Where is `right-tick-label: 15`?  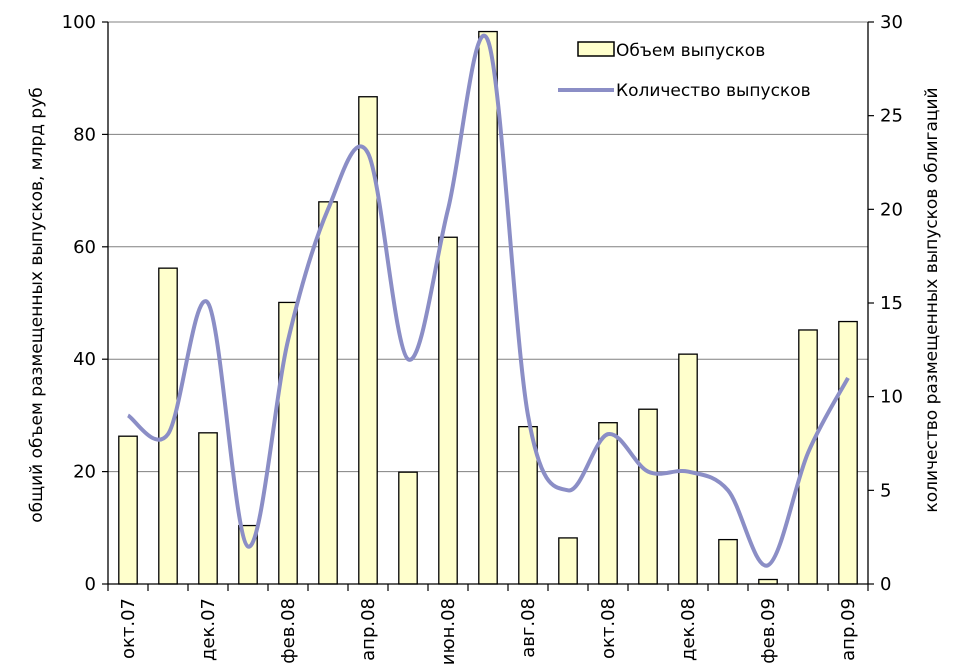
right-tick-label: 15 is located at coordinates (891, 303).